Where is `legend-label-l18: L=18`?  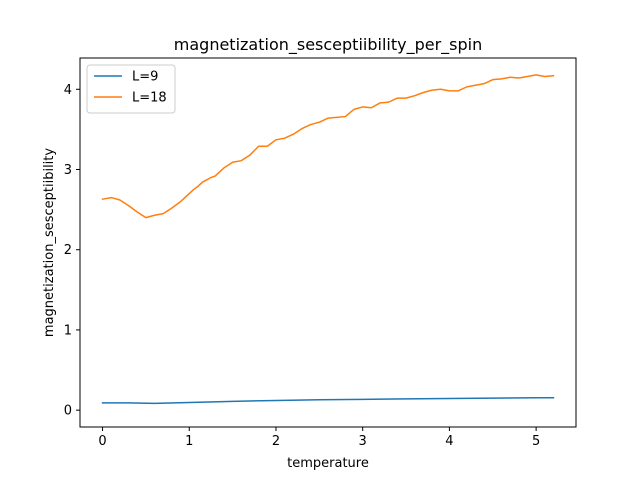 legend-label-l18: L=18 is located at coordinates (149, 98).